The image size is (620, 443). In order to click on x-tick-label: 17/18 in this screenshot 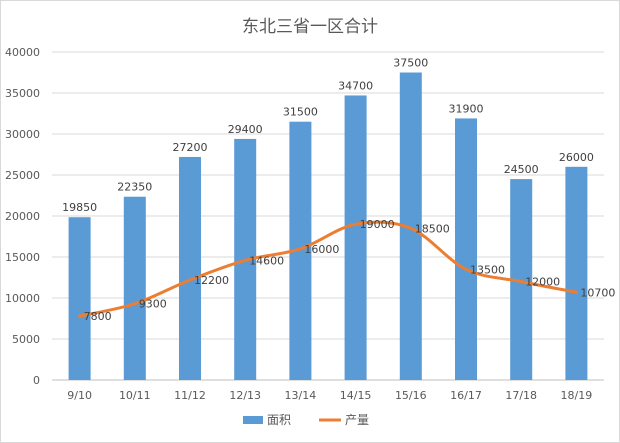, I will do `click(521, 395)`.